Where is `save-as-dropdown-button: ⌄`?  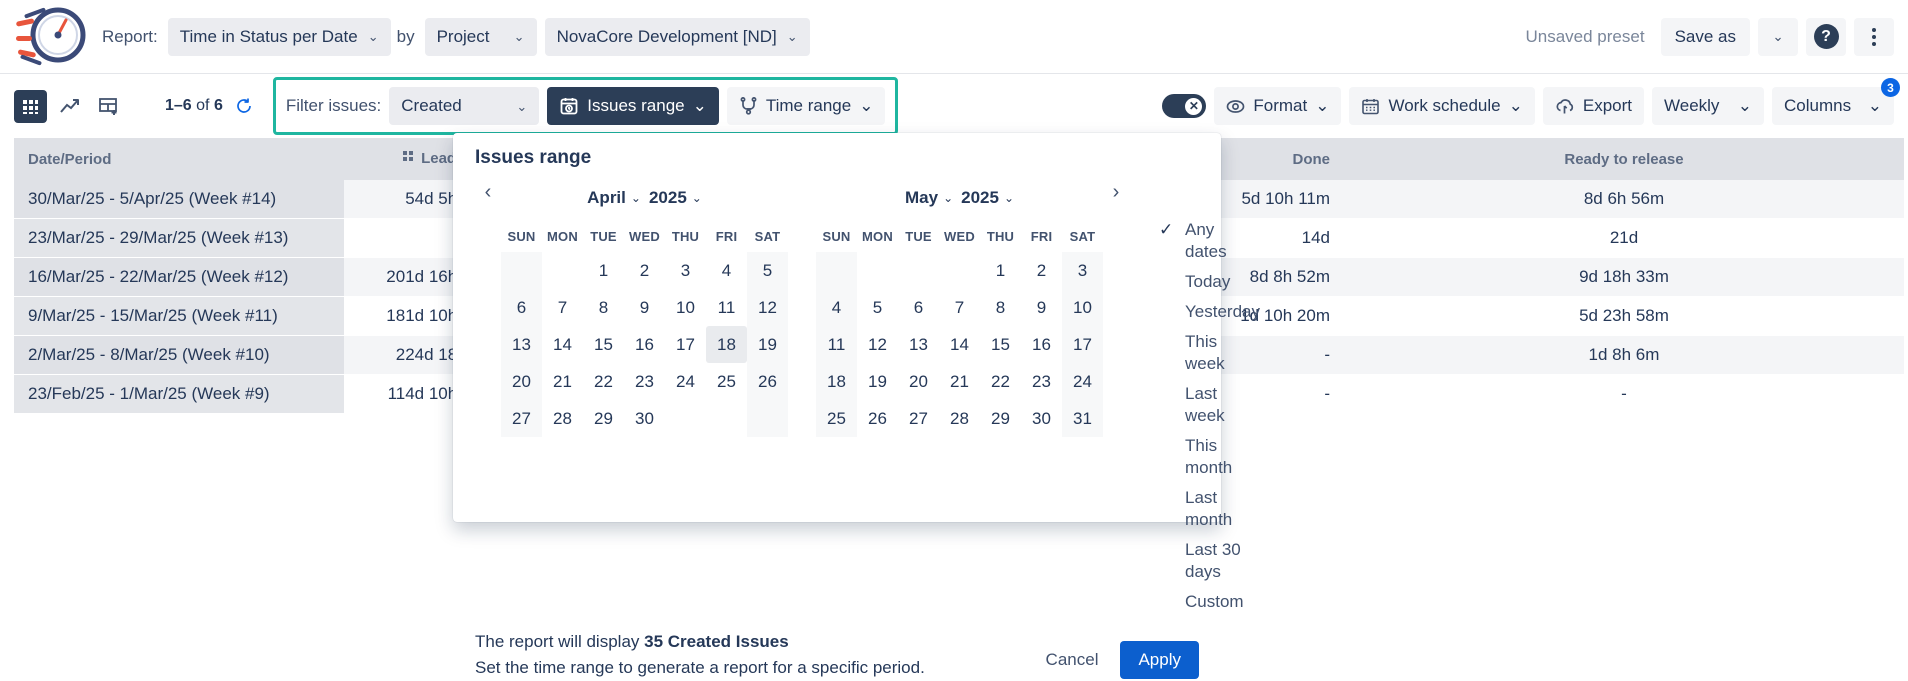 save-as-dropdown-button: ⌄ is located at coordinates (1778, 36).